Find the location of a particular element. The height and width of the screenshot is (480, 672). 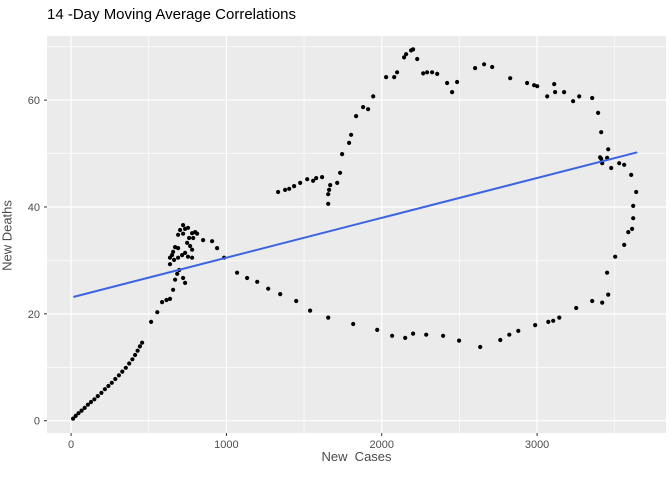

y-tick-label: 60 is located at coordinates (34, 101).